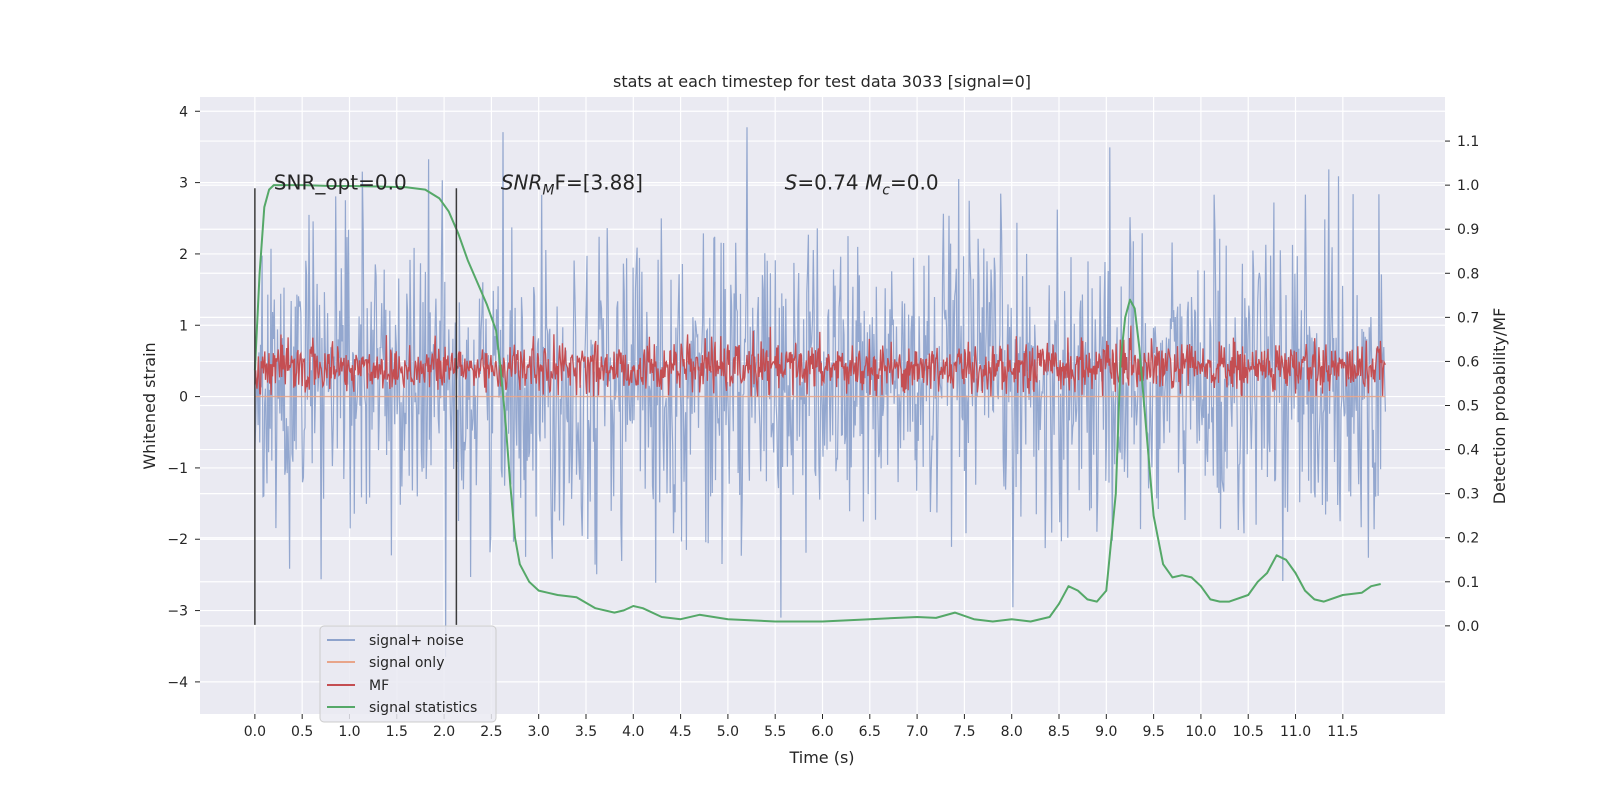 The image size is (1600, 800). I want to click on x-tick-label: 11.0, so click(1295, 732).